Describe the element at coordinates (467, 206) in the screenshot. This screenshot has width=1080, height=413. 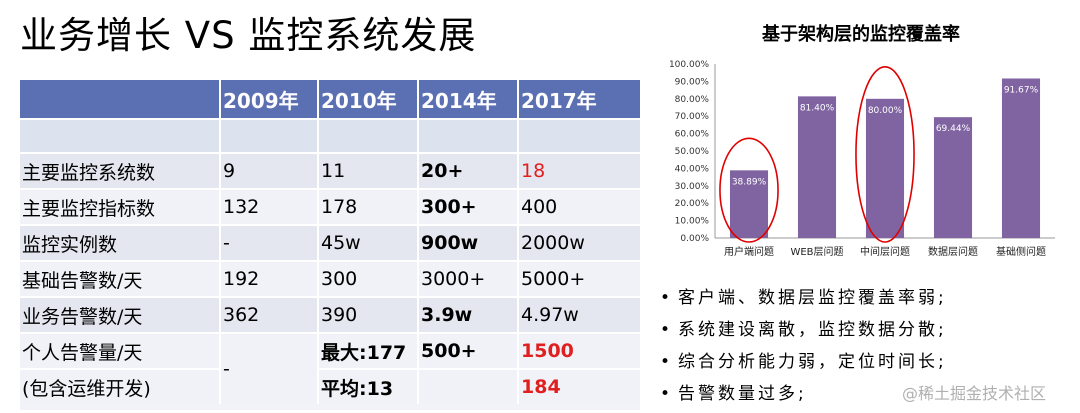
I see `cell-2014: 300+` at that location.